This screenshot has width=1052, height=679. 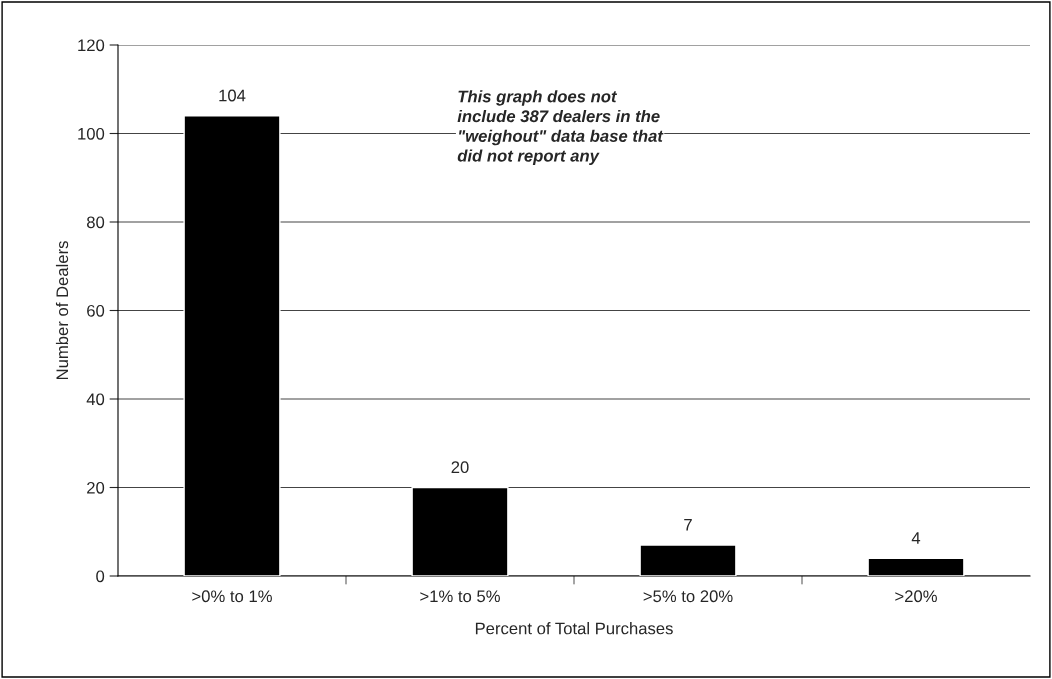 I want to click on x-tick-label: >1% to 5%, so click(x=460, y=596).